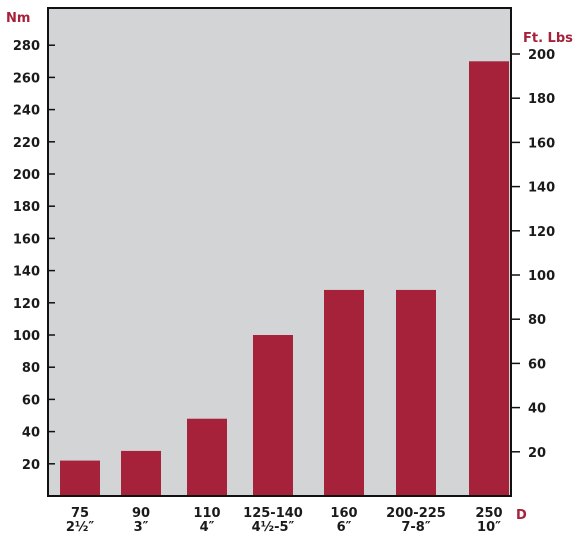 Image resolution: width=576 pixels, height=535 pixels. I want to click on right-tick-label: 20, so click(537, 453).